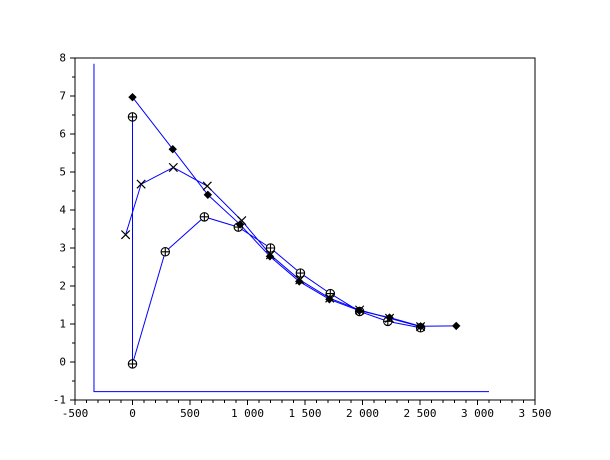 The width and height of the screenshot is (610, 460). Describe the element at coordinates (62, 172) in the screenshot. I see `y-tick-label: 5` at that location.